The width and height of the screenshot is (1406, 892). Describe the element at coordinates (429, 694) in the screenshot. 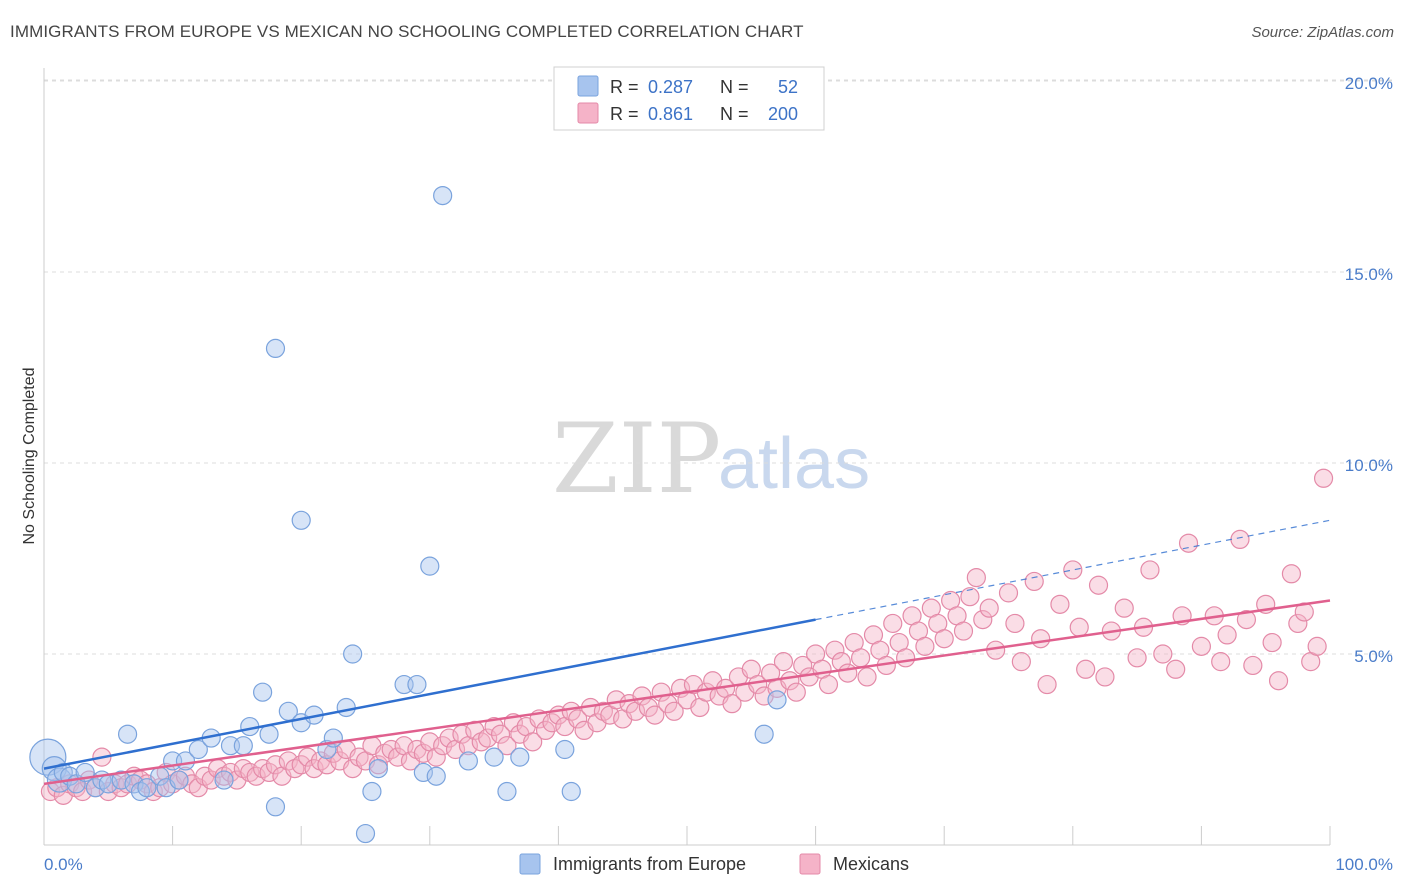

I see `trend-line-europe` at that location.